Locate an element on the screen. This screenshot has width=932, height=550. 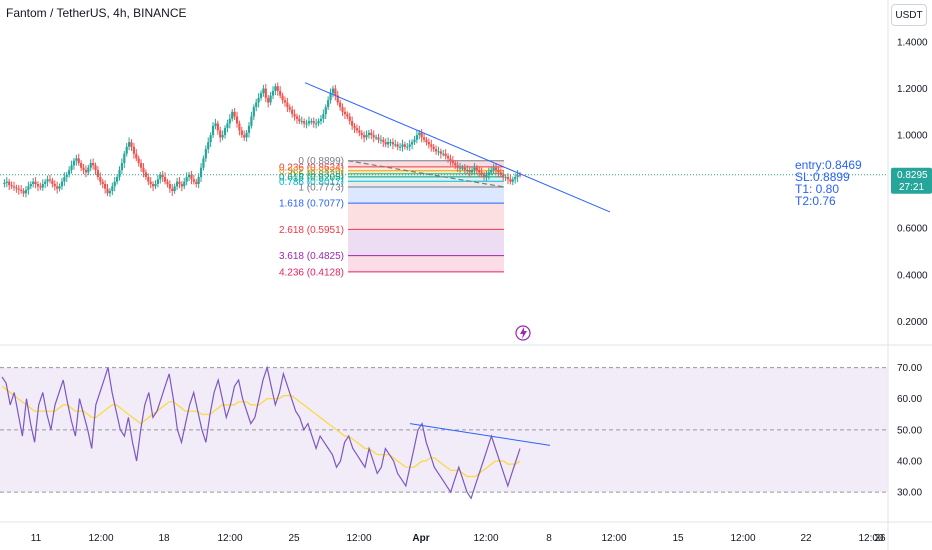
fib-level-label: 0.618 (0.8205) is located at coordinates (311, 177).